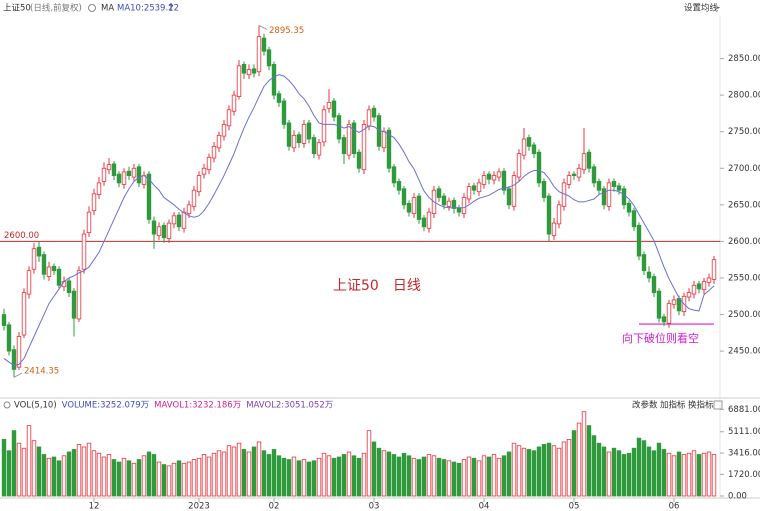  Describe the element at coordinates (673, 405) in the screenshot. I see `button: 加指标` at that location.